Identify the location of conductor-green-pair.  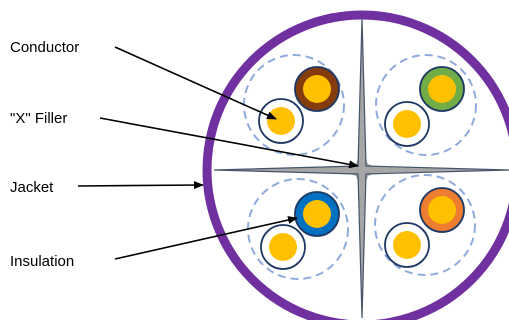
(442, 89).